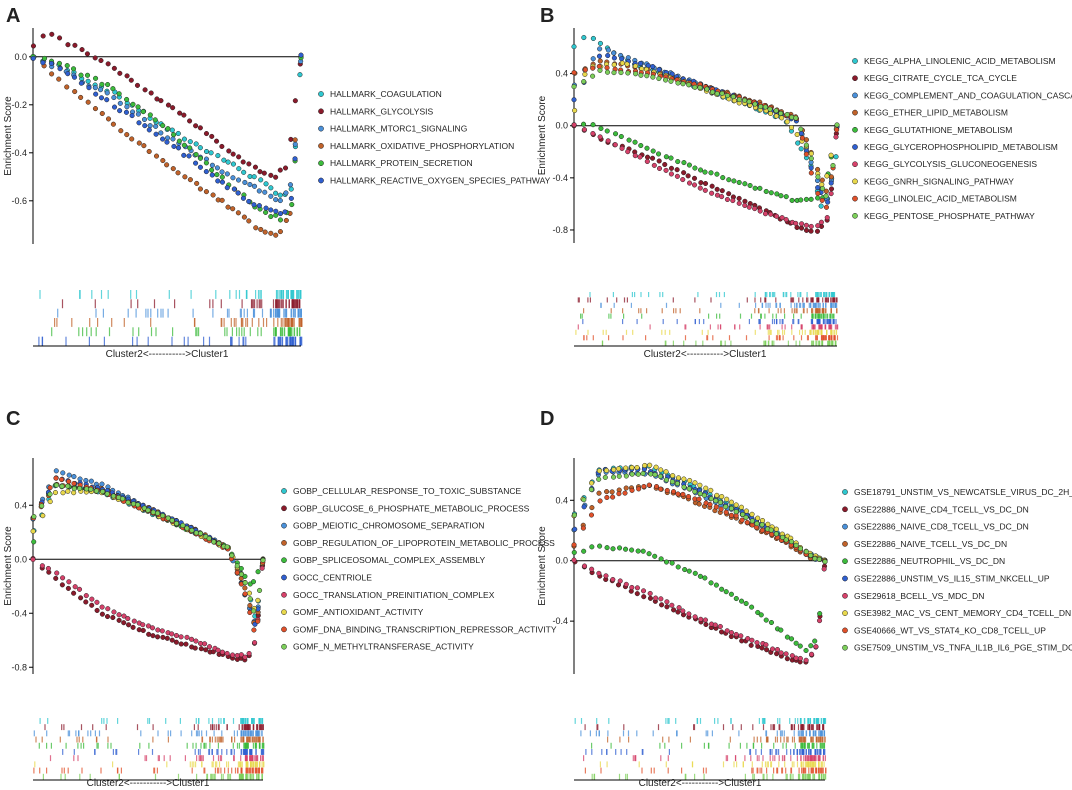 The height and width of the screenshot is (790, 1072). Describe the element at coordinates (560, 621) in the screenshot. I see `y-tick-label: -0.4` at that location.